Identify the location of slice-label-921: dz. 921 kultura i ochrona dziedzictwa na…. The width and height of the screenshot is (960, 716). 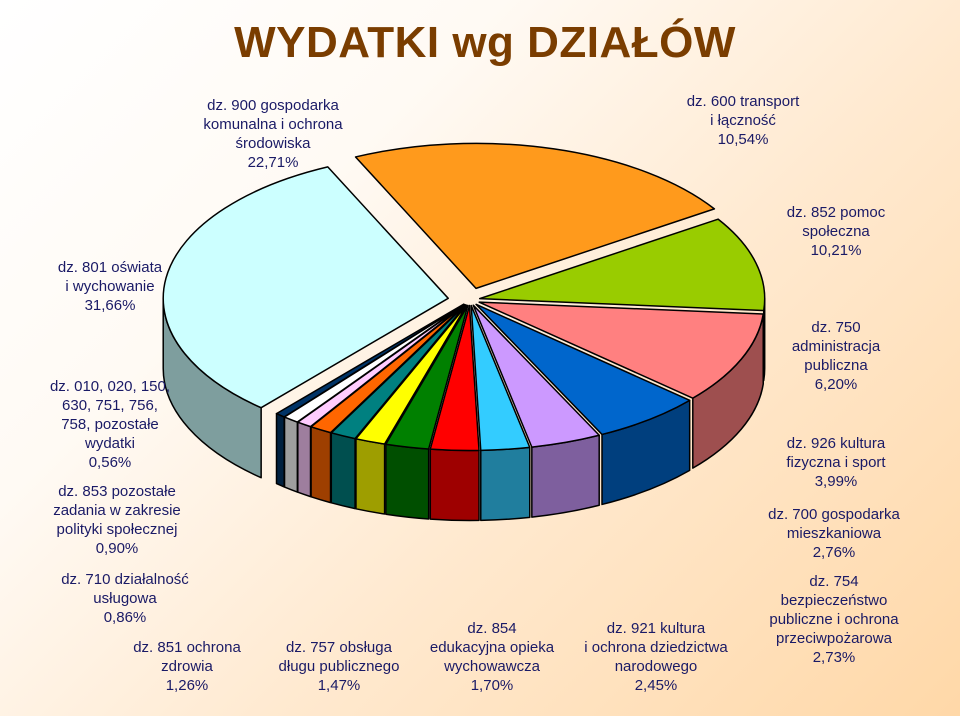
(656, 657).